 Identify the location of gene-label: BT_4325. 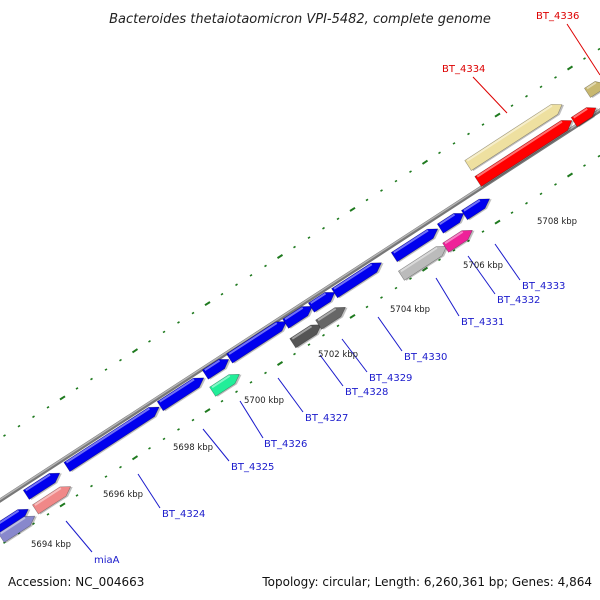
(252, 467).